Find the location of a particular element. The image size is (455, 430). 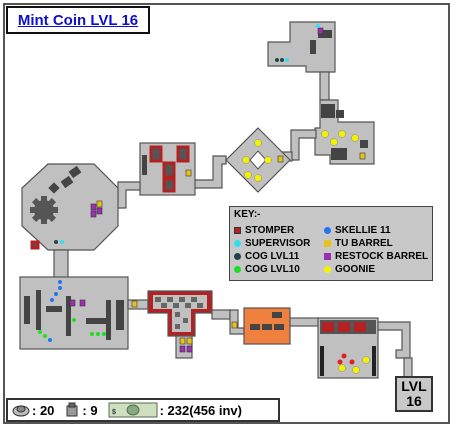

legend-item: SKELLIE 11 is located at coordinates (357, 230).